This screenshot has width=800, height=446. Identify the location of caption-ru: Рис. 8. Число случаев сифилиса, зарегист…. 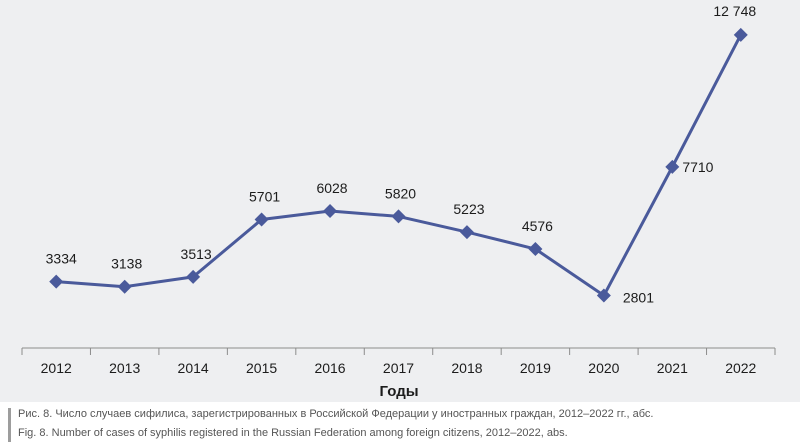
(336, 414).